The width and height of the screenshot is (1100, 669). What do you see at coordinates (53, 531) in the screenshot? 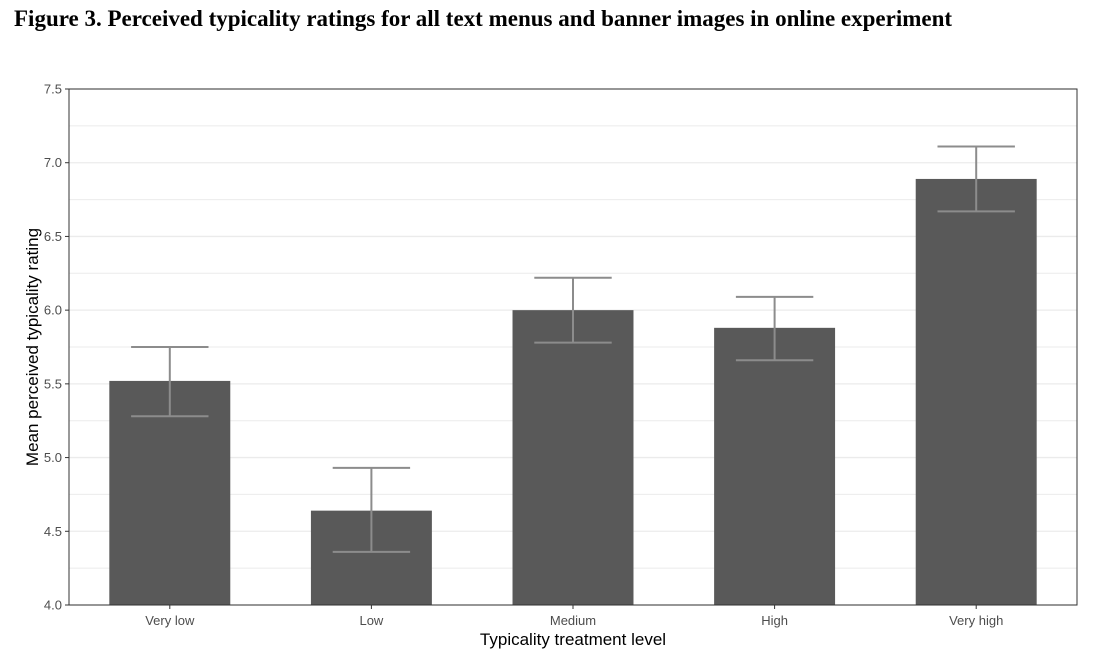
I see `y-tick-label: 4.5` at bounding box center [53, 531].